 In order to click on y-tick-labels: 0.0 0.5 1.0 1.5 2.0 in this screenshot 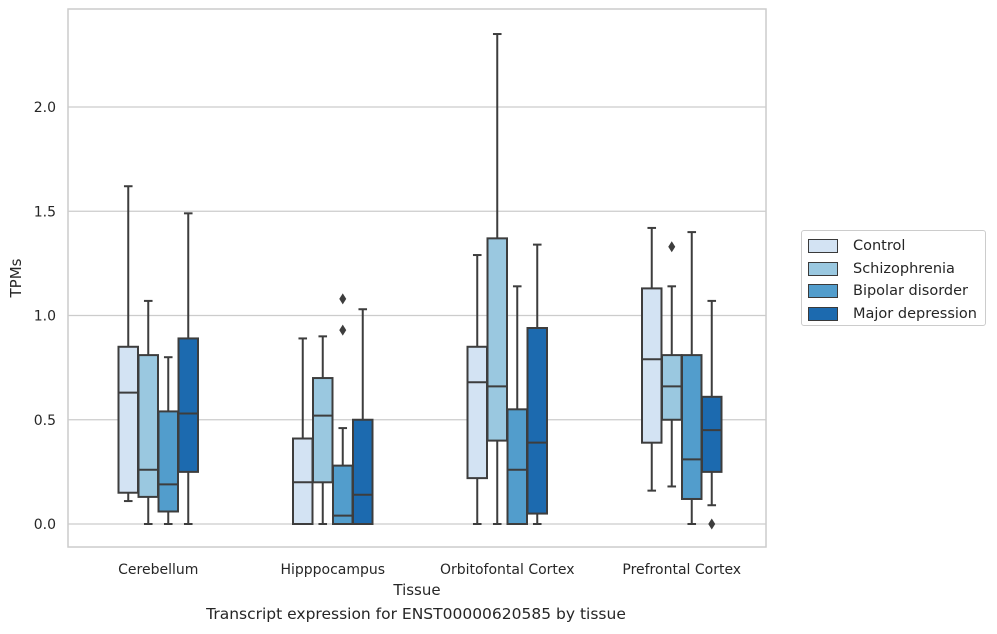, I will do `click(45, 316)`.